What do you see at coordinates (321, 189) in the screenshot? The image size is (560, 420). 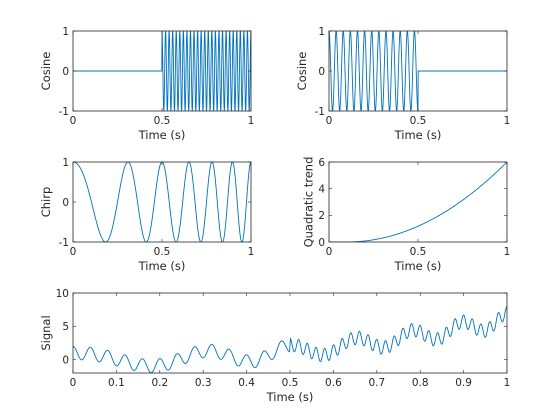 I see `y-tick-label: 4` at bounding box center [321, 189].